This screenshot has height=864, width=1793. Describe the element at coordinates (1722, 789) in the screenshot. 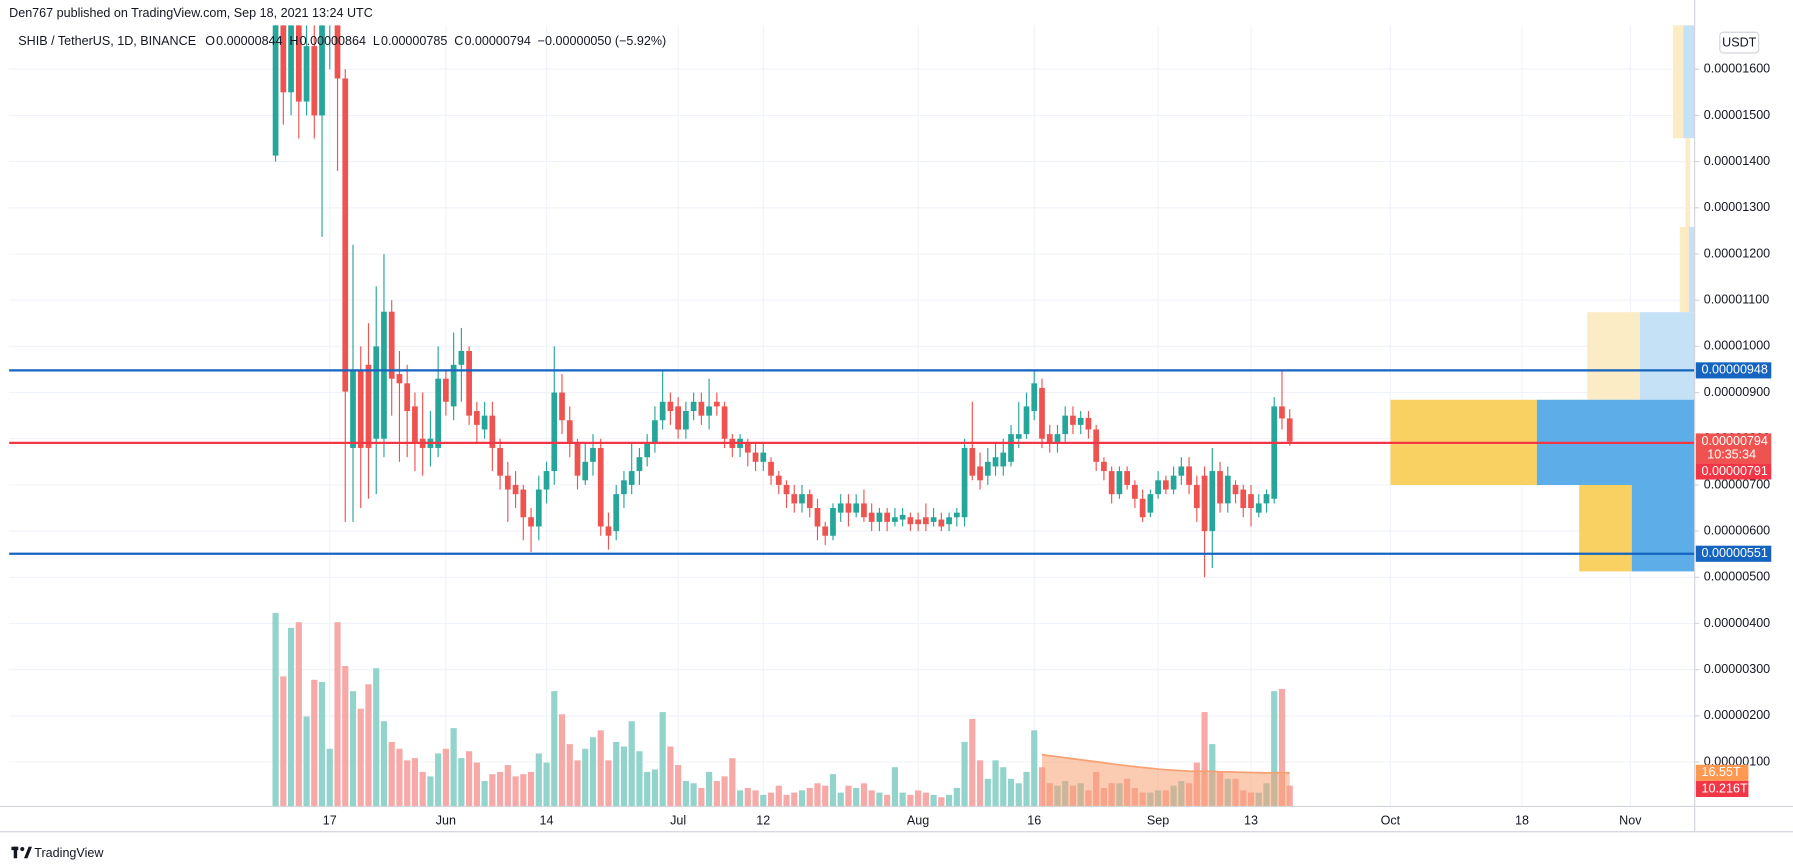

I see `volume-tag` at that location.